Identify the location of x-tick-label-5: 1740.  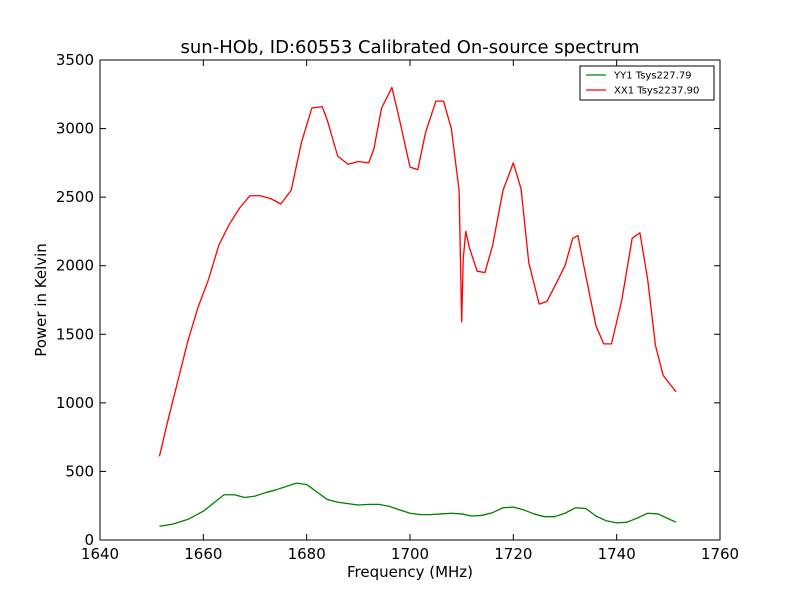
(617, 554).